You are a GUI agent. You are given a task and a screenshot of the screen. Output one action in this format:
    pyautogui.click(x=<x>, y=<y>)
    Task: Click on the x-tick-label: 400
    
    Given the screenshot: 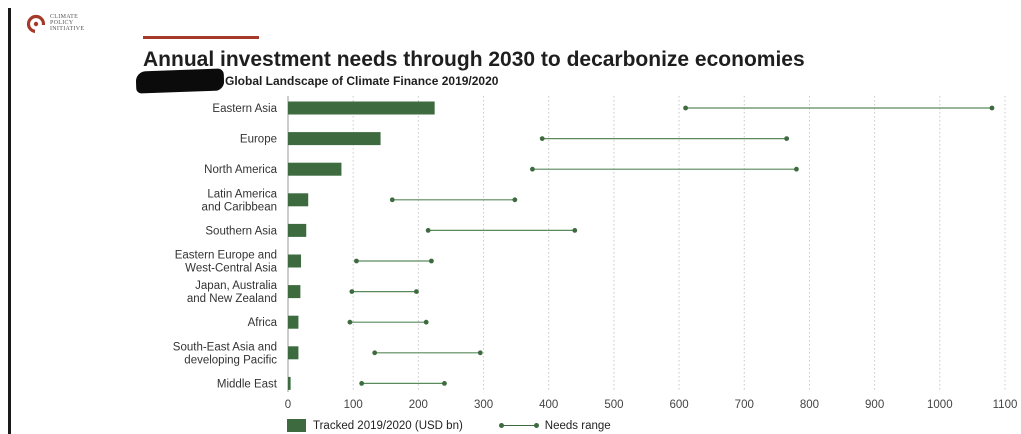 What is the action you would take?
    pyautogui.click(x=548, y=405)
    